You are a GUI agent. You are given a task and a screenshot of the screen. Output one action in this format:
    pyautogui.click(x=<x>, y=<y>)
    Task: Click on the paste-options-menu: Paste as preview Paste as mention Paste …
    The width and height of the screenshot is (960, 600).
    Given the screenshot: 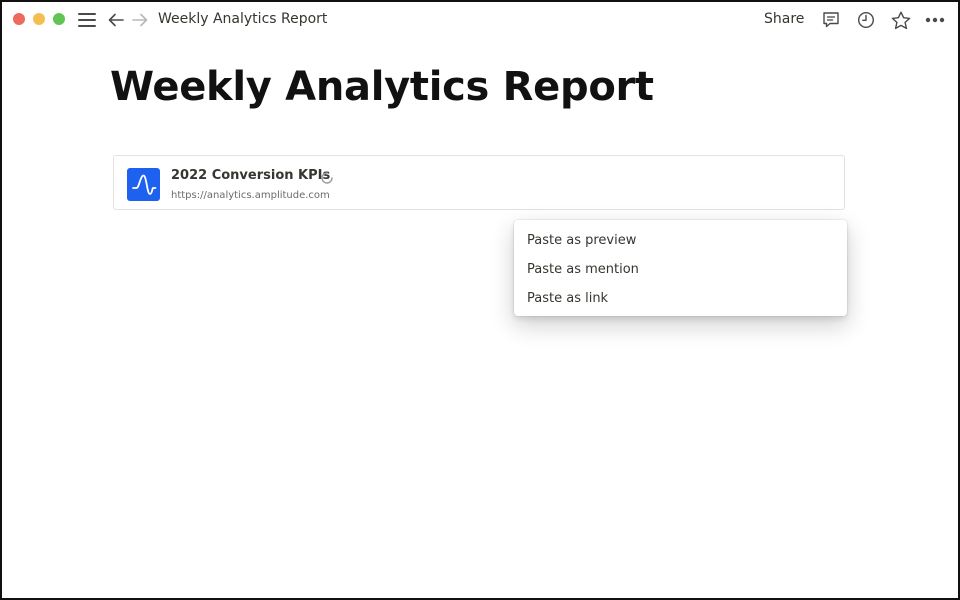 What is the action you would take?
    pyautogui.click(x=680, y=268)
    